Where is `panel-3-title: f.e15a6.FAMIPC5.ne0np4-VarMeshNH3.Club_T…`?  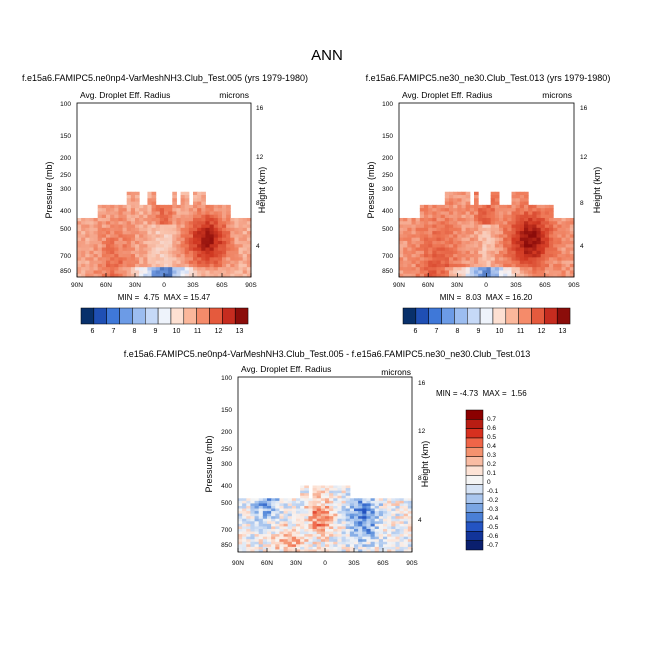
panel-3-title: f.e15a6.FAMIPC5.ne0np4-VarMeshNH3.Club_T… is located at coordinates (327, 354).